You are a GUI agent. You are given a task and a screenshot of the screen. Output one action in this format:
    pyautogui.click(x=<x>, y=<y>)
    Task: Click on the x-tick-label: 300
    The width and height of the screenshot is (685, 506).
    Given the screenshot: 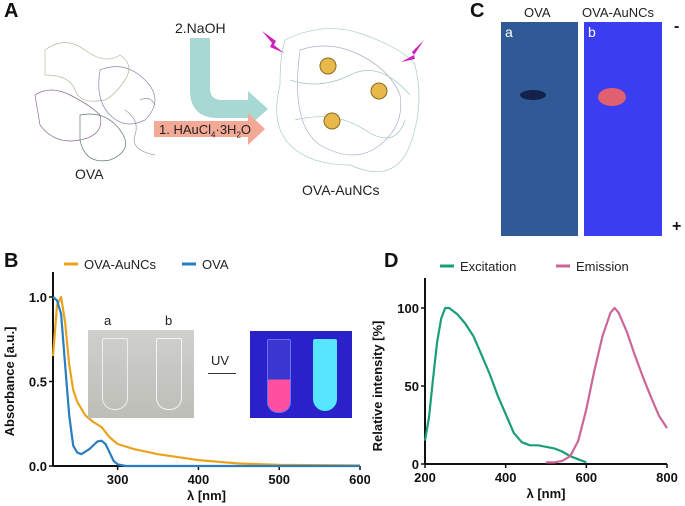 What is the action you would take?
    pyautogui.click(x=118, y=479)
    